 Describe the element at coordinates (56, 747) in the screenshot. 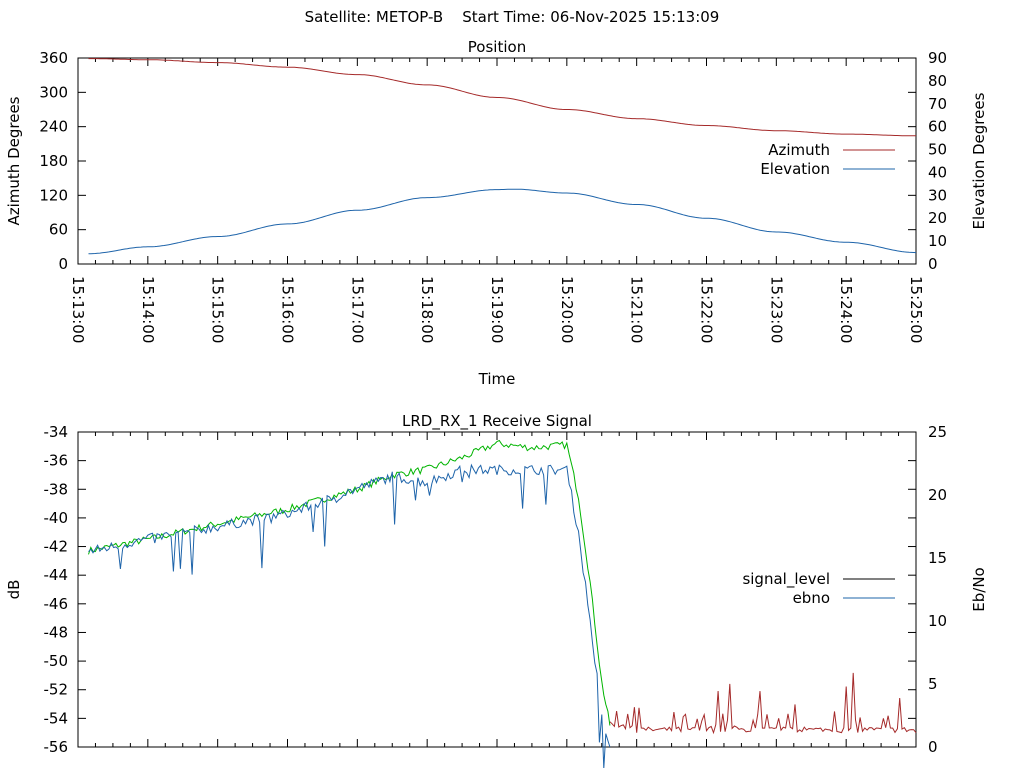

I see `chart1-y-tick-label: -56` at that location.